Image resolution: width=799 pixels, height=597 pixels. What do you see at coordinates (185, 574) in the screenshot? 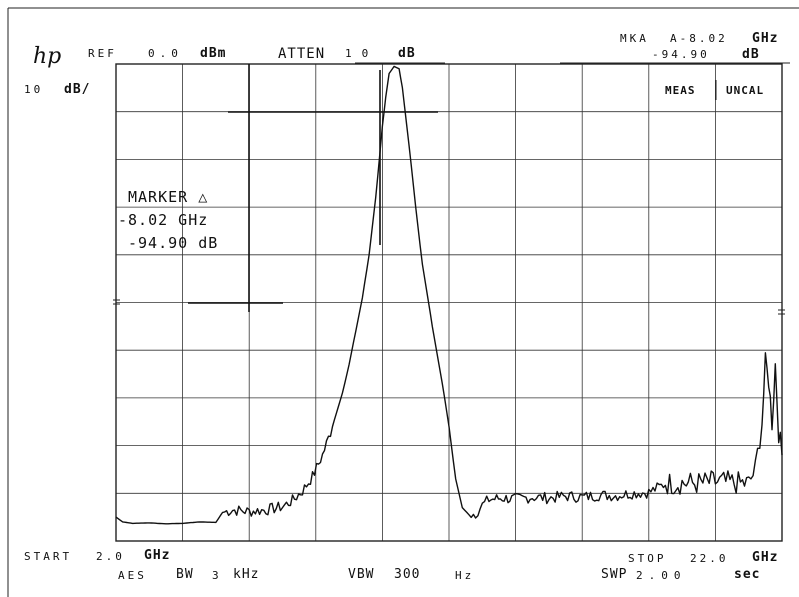
I see `res-bw-label: BW` at bounding box center [185, 574].